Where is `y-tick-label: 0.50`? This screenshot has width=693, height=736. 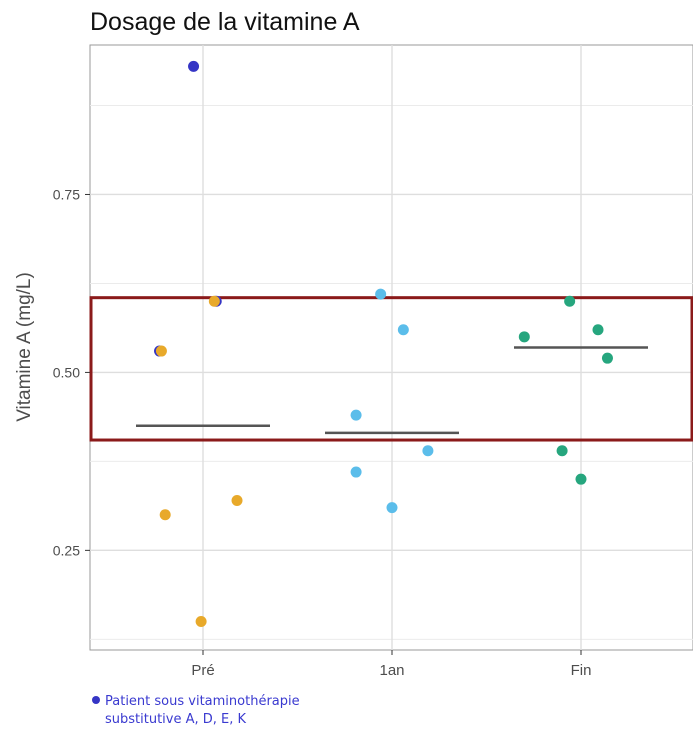
y-tick-label: 0.50 is located at coordinates (66, 372).